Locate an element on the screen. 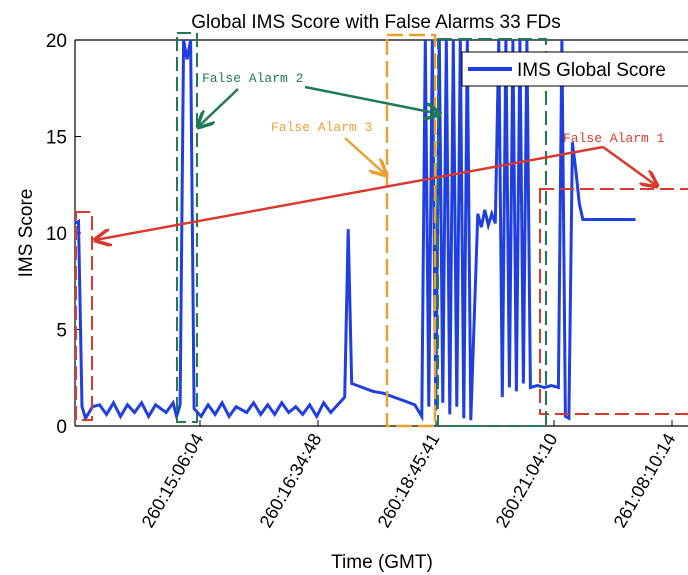 This screenshot has height=575, width=688. false-alarm-2-arrow-right is located at coordinates (372, 99).